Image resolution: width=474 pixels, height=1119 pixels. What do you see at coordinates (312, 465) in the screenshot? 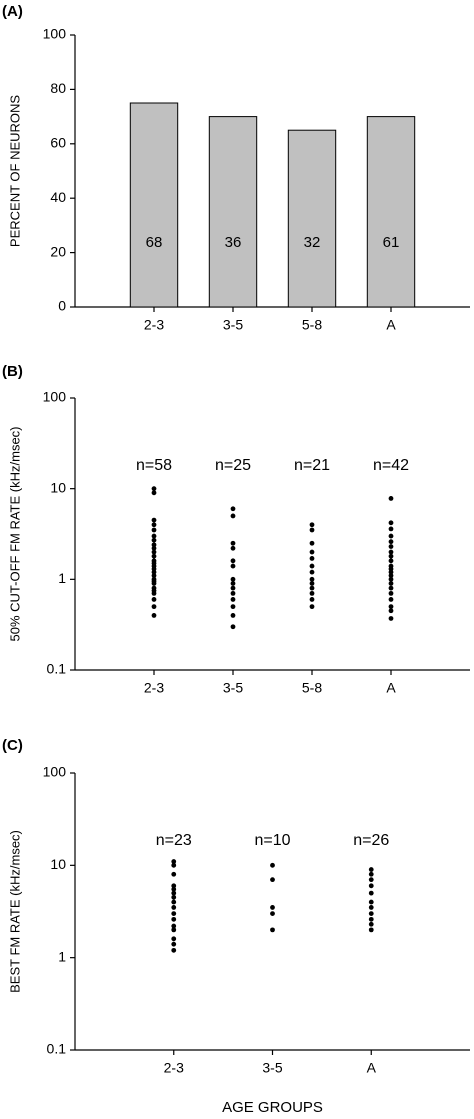
I see `n-label: n=21` at bounding box center [312, 465].